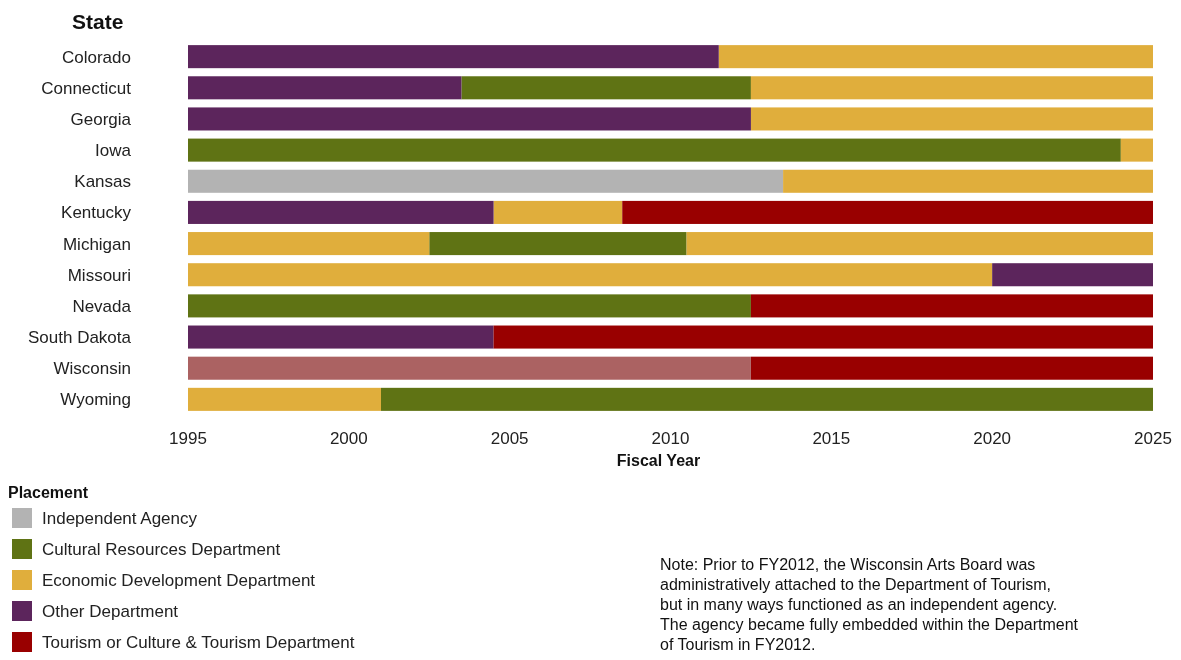  Describe the element at coordinates (95, 400) in the screenshot. I see `y-tick-label: Wyoming` at that location.